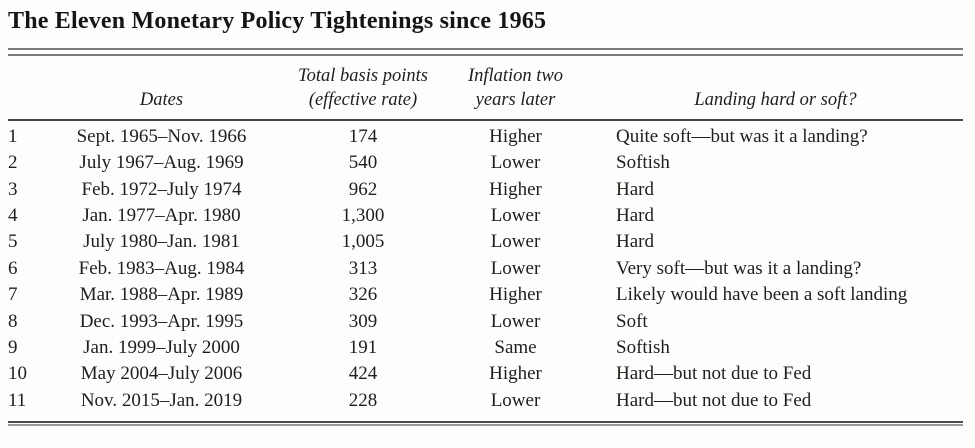 The width and height of the screenshot is (975, 448). Describe the element at coordinates (515, 347) in the screenshot. I see `row-inflation: Same` at that location.